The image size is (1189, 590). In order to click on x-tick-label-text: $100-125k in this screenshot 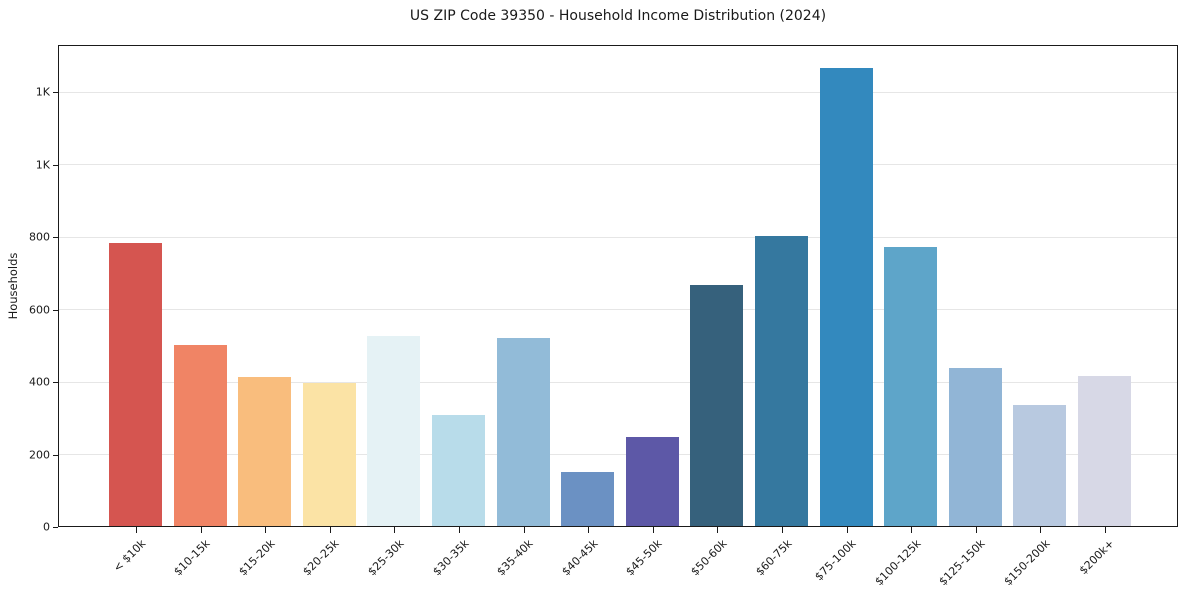, I will do `click(898, 563)`.